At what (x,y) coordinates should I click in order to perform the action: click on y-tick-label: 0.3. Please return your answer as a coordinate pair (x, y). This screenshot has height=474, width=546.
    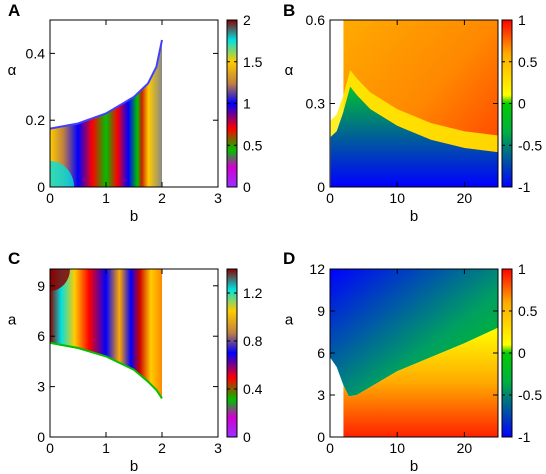
    Looking at the image, I should click on (316, 104).